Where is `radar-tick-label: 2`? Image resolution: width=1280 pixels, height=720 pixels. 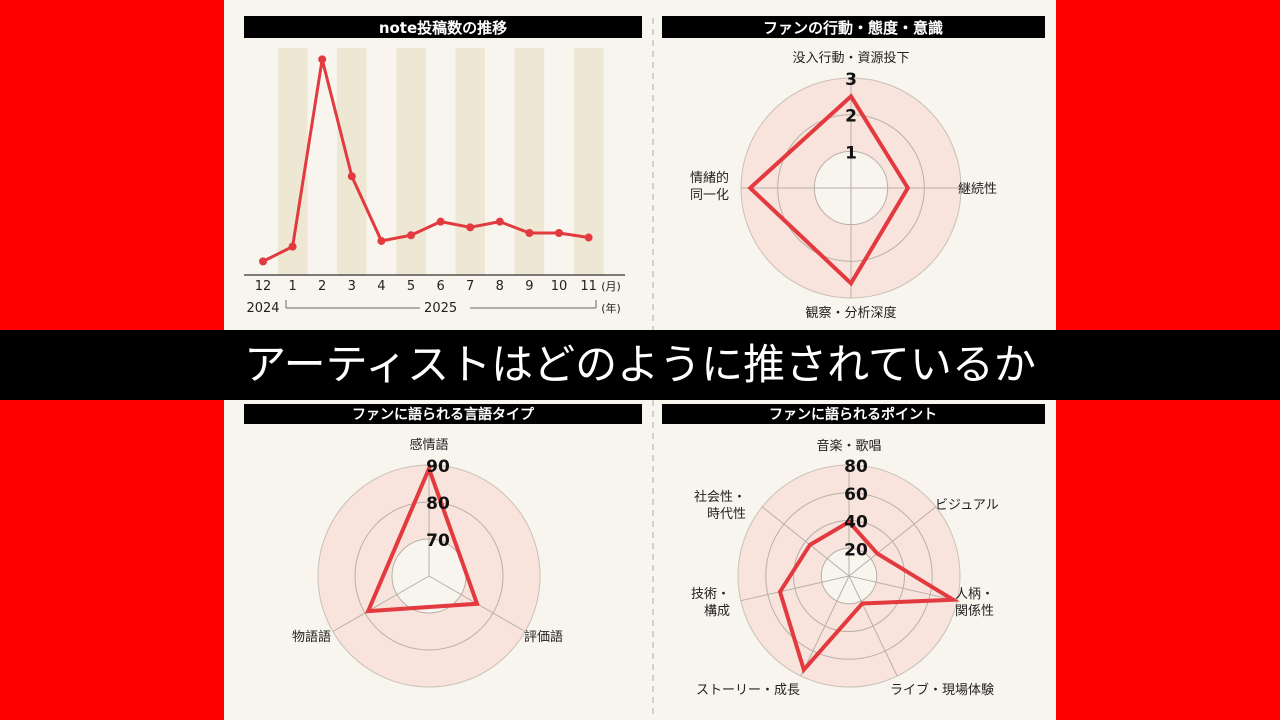 radar-tick-label: 2 is located at coordinates (851, 117).